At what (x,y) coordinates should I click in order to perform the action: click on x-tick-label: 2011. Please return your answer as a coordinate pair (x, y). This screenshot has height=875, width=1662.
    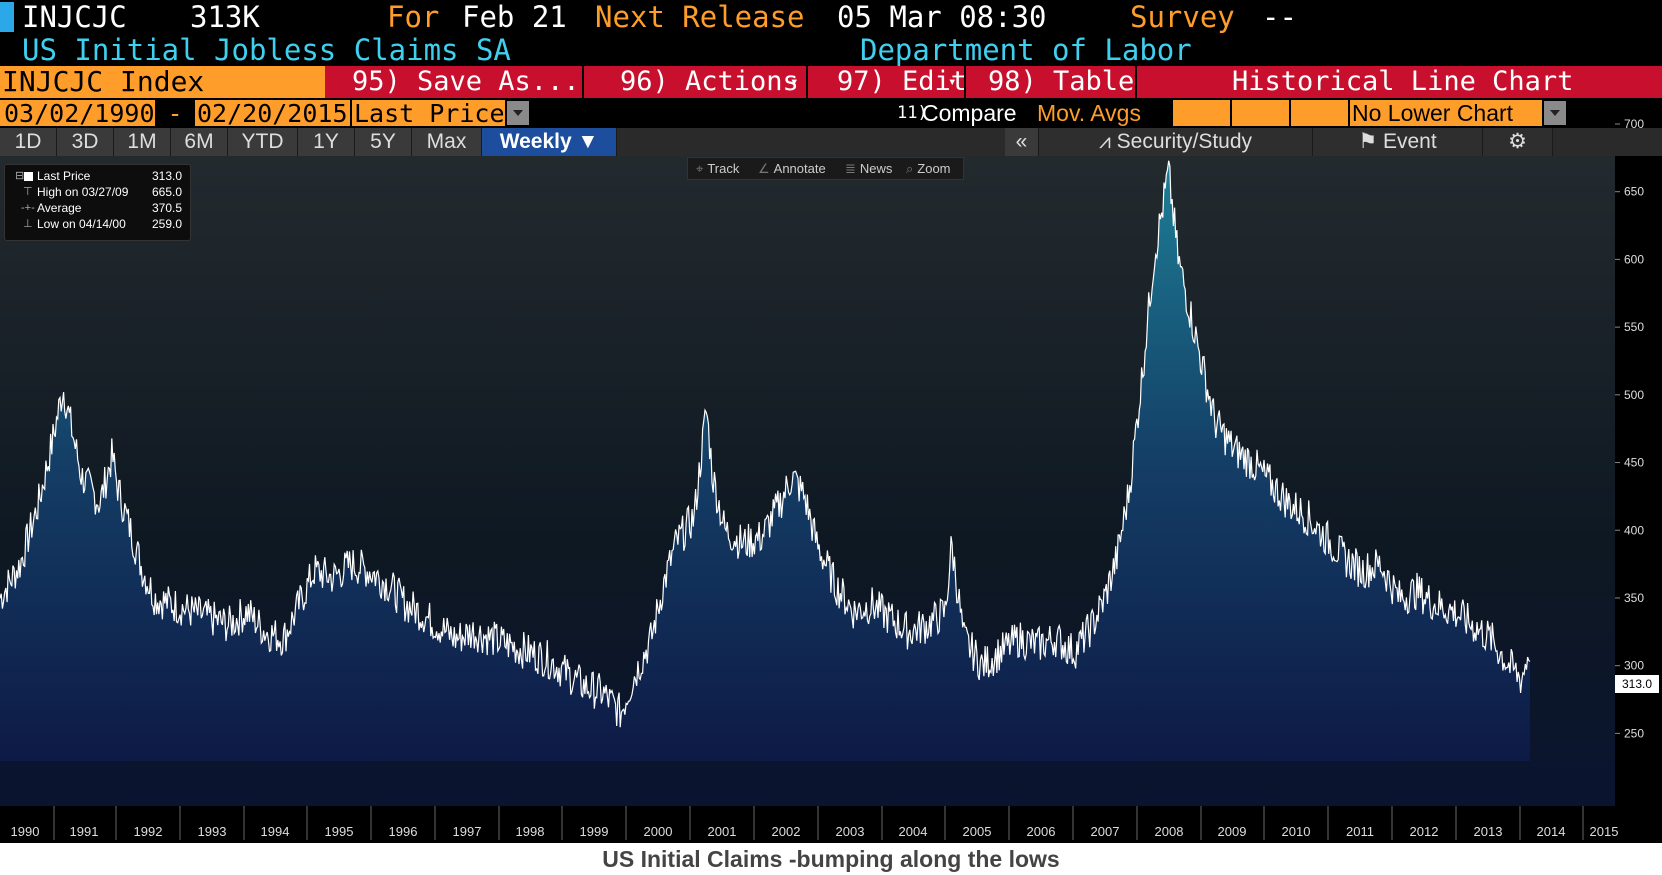
    Looking at the image, I should click on (1360, 831).